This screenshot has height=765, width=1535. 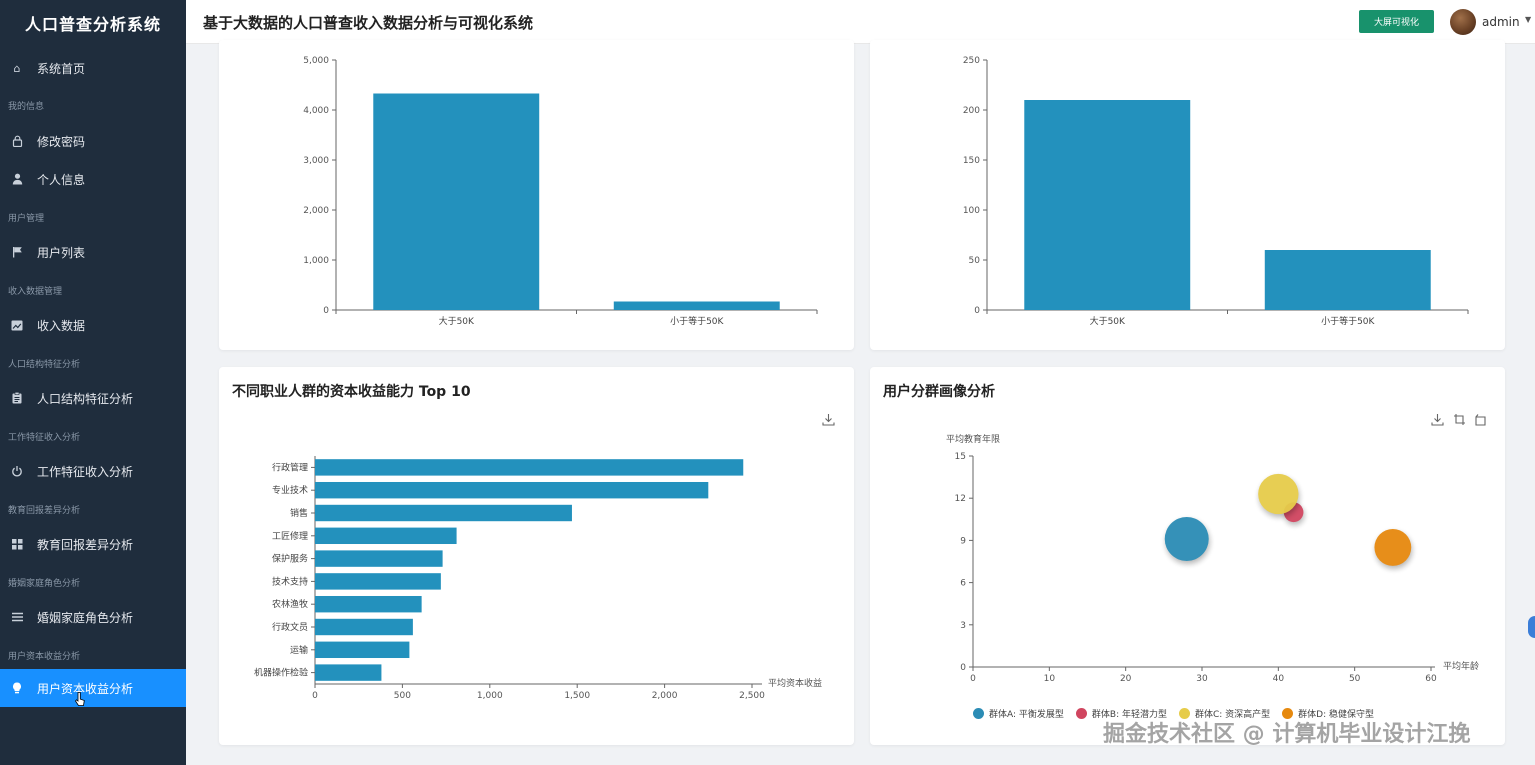 What do you see at coordinates (963, 626) in the screenshot?
I see `y-tick-label: 3` at bounding box center [963, 626].